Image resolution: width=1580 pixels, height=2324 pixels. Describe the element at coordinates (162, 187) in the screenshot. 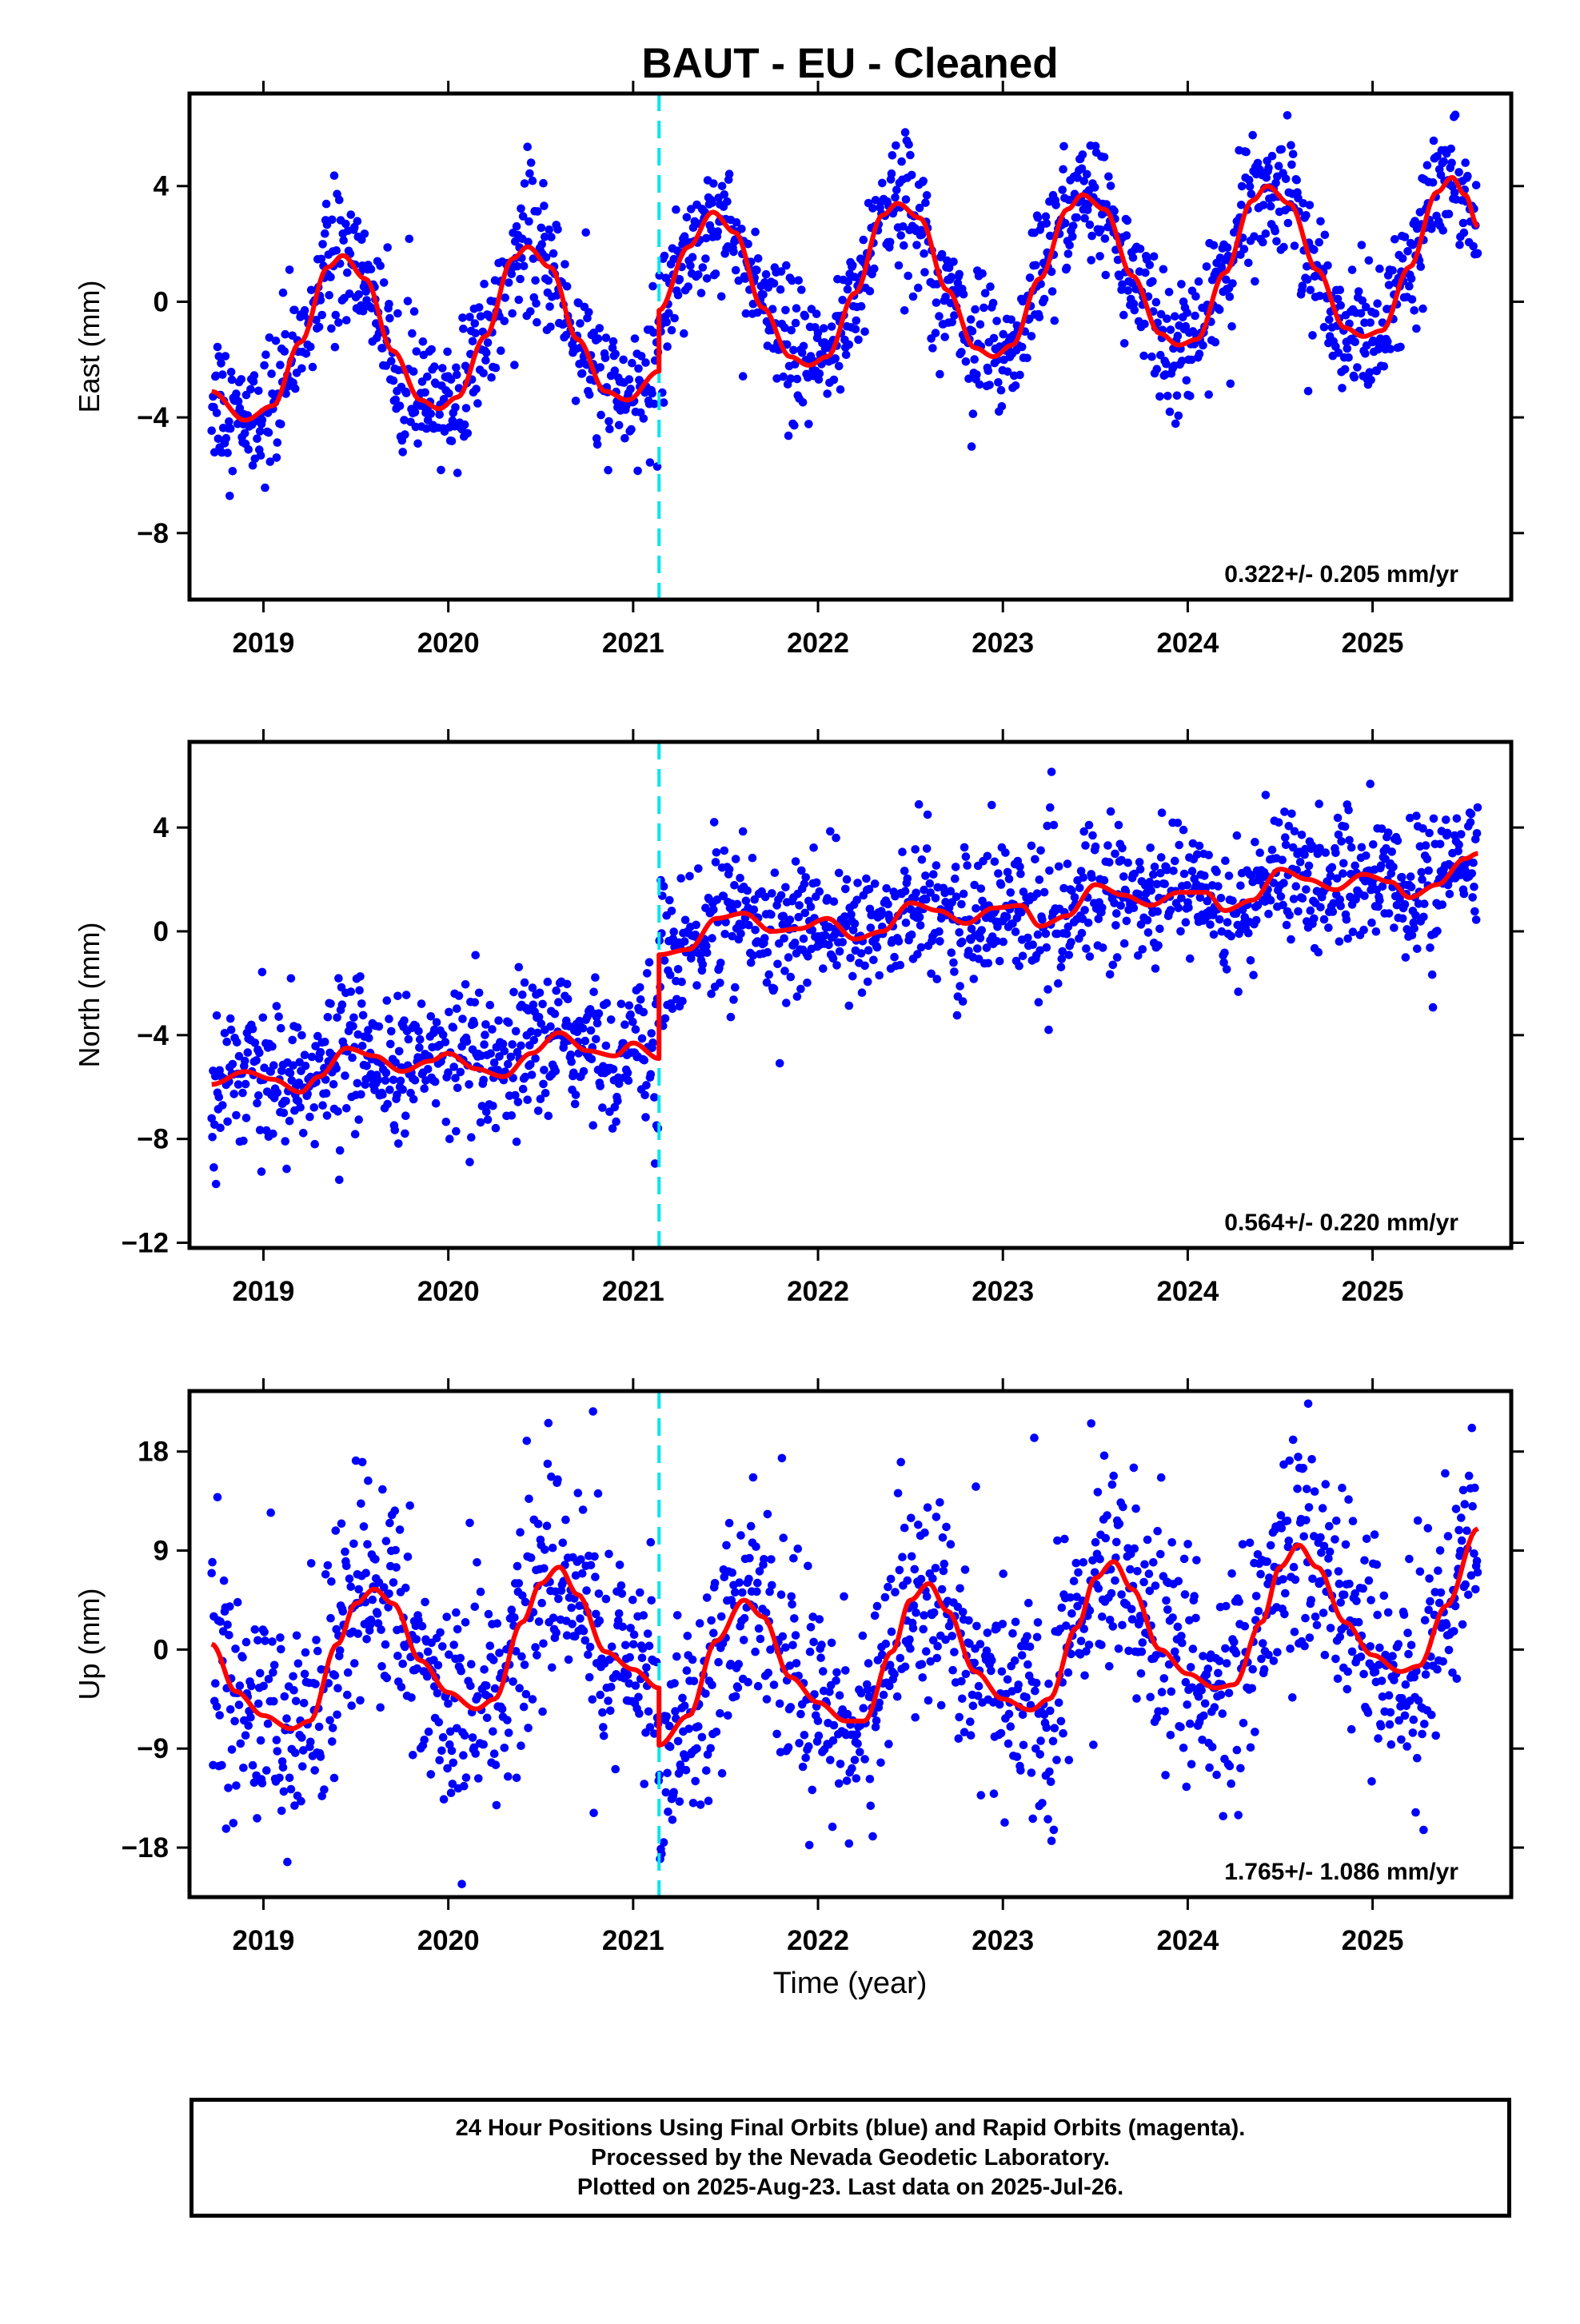

I see `y-tick-label: 4` at that location.